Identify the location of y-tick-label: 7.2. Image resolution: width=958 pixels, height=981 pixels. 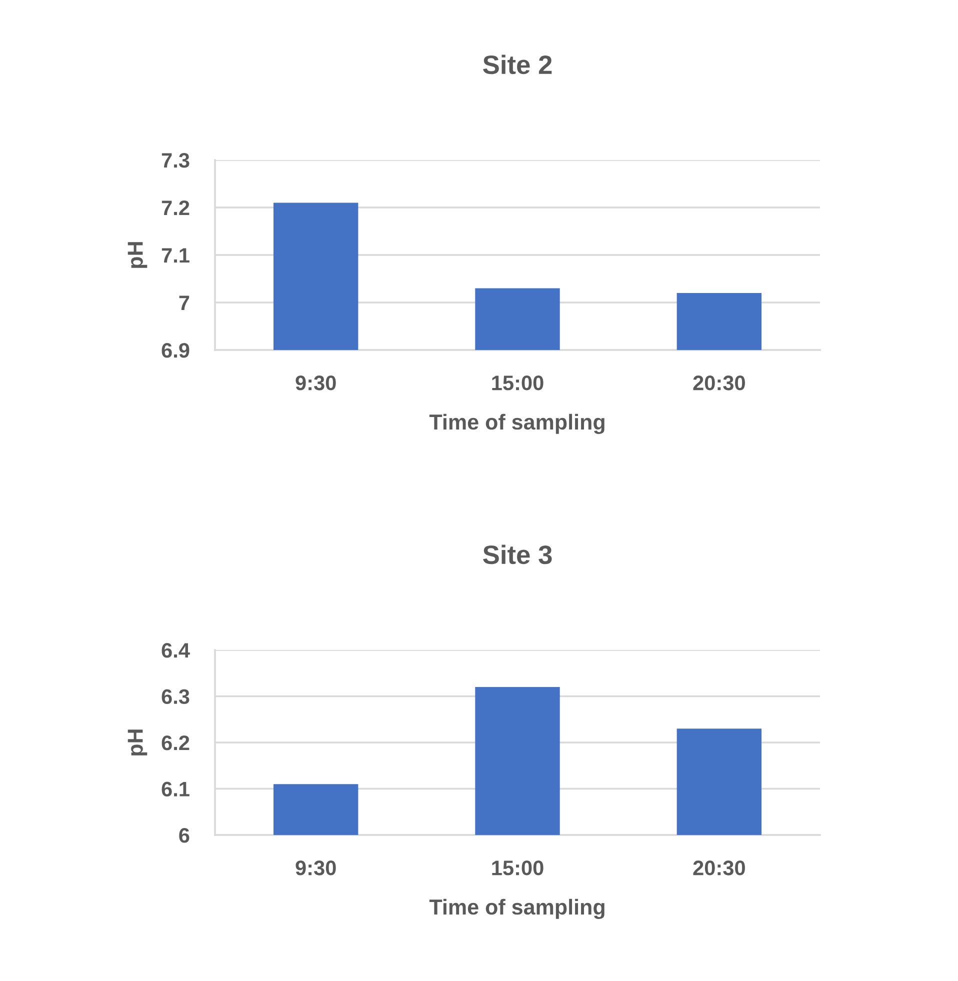
(176, 208).